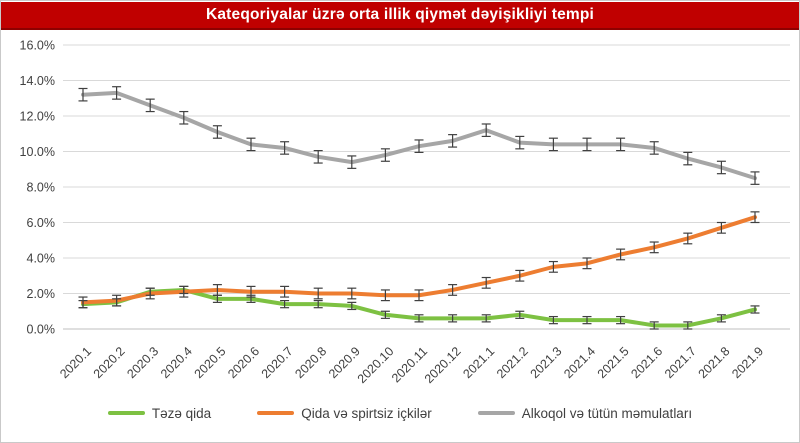  What do you see at coordinates (41, 223) in the screenshot?
I see `y-tick-label: 6.0%` at bounding box center [41, 223].